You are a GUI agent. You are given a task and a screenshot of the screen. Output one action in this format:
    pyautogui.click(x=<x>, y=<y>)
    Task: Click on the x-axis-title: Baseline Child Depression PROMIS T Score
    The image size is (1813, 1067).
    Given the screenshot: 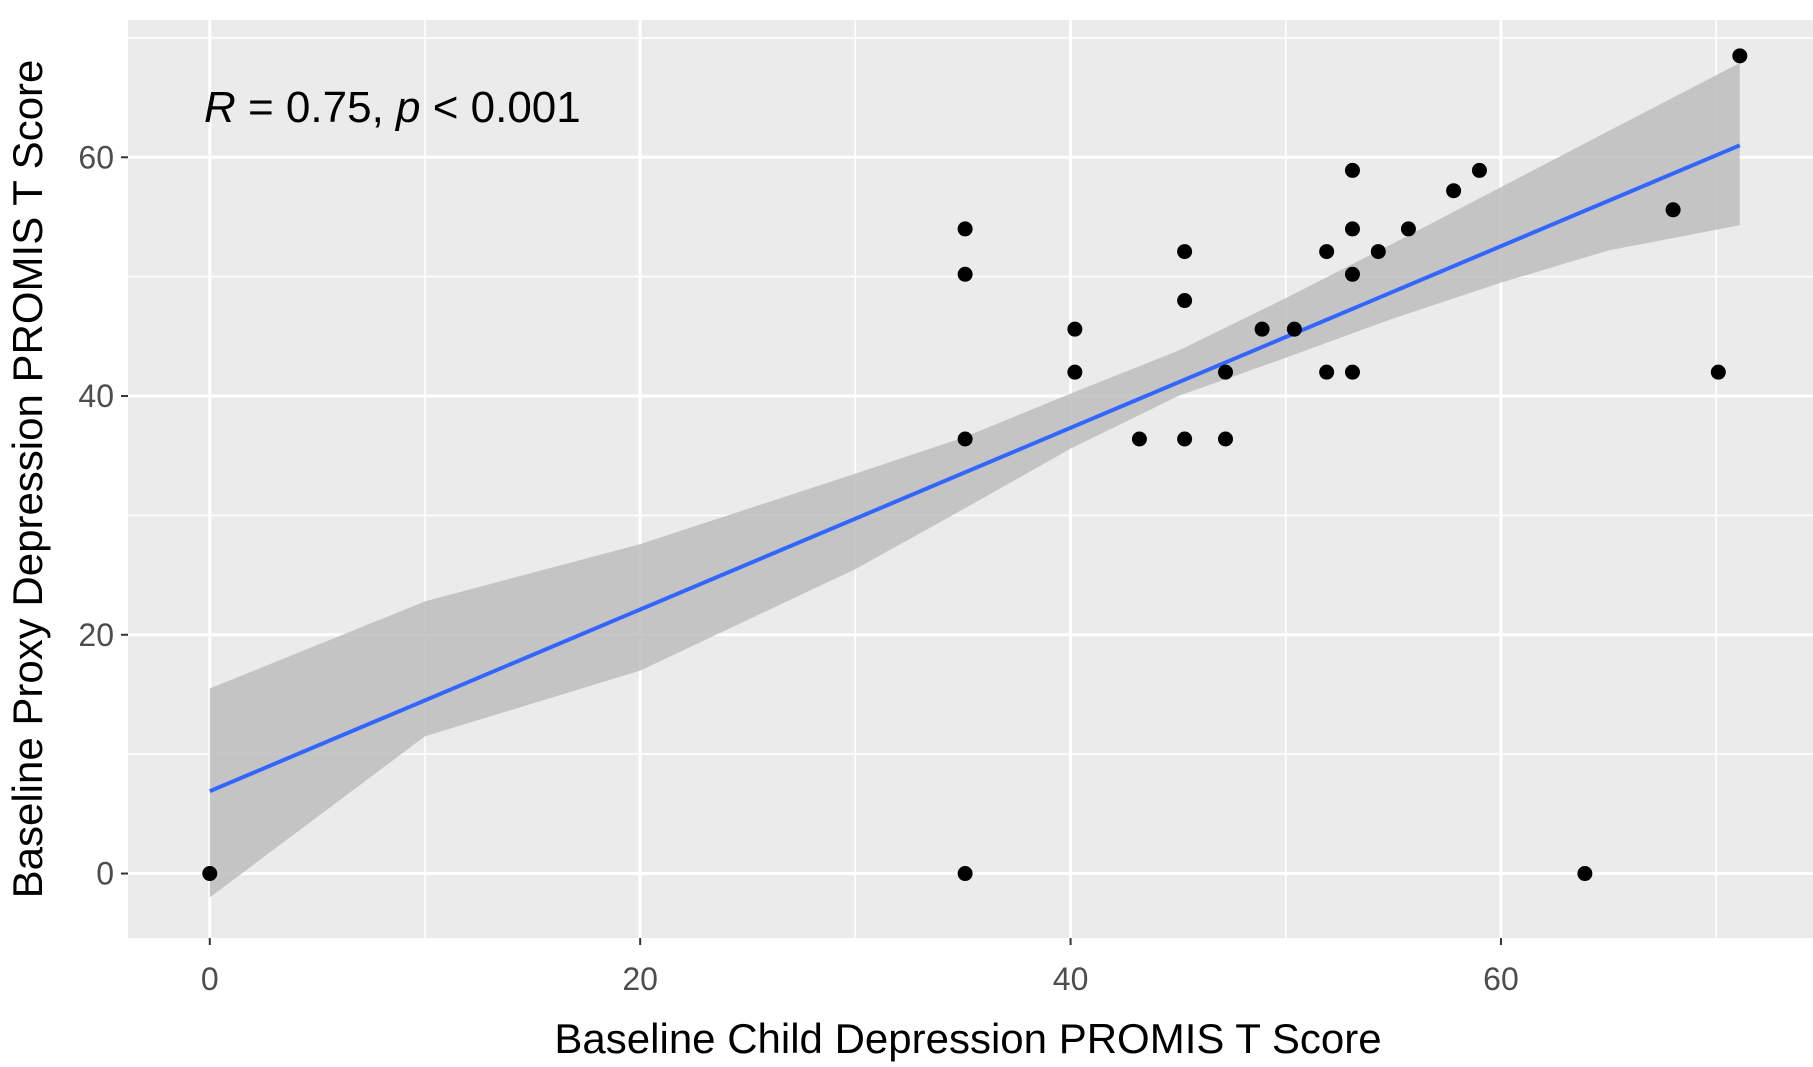 What is the action you would take?
    pyautogui.click(x=967, y=1038)
    